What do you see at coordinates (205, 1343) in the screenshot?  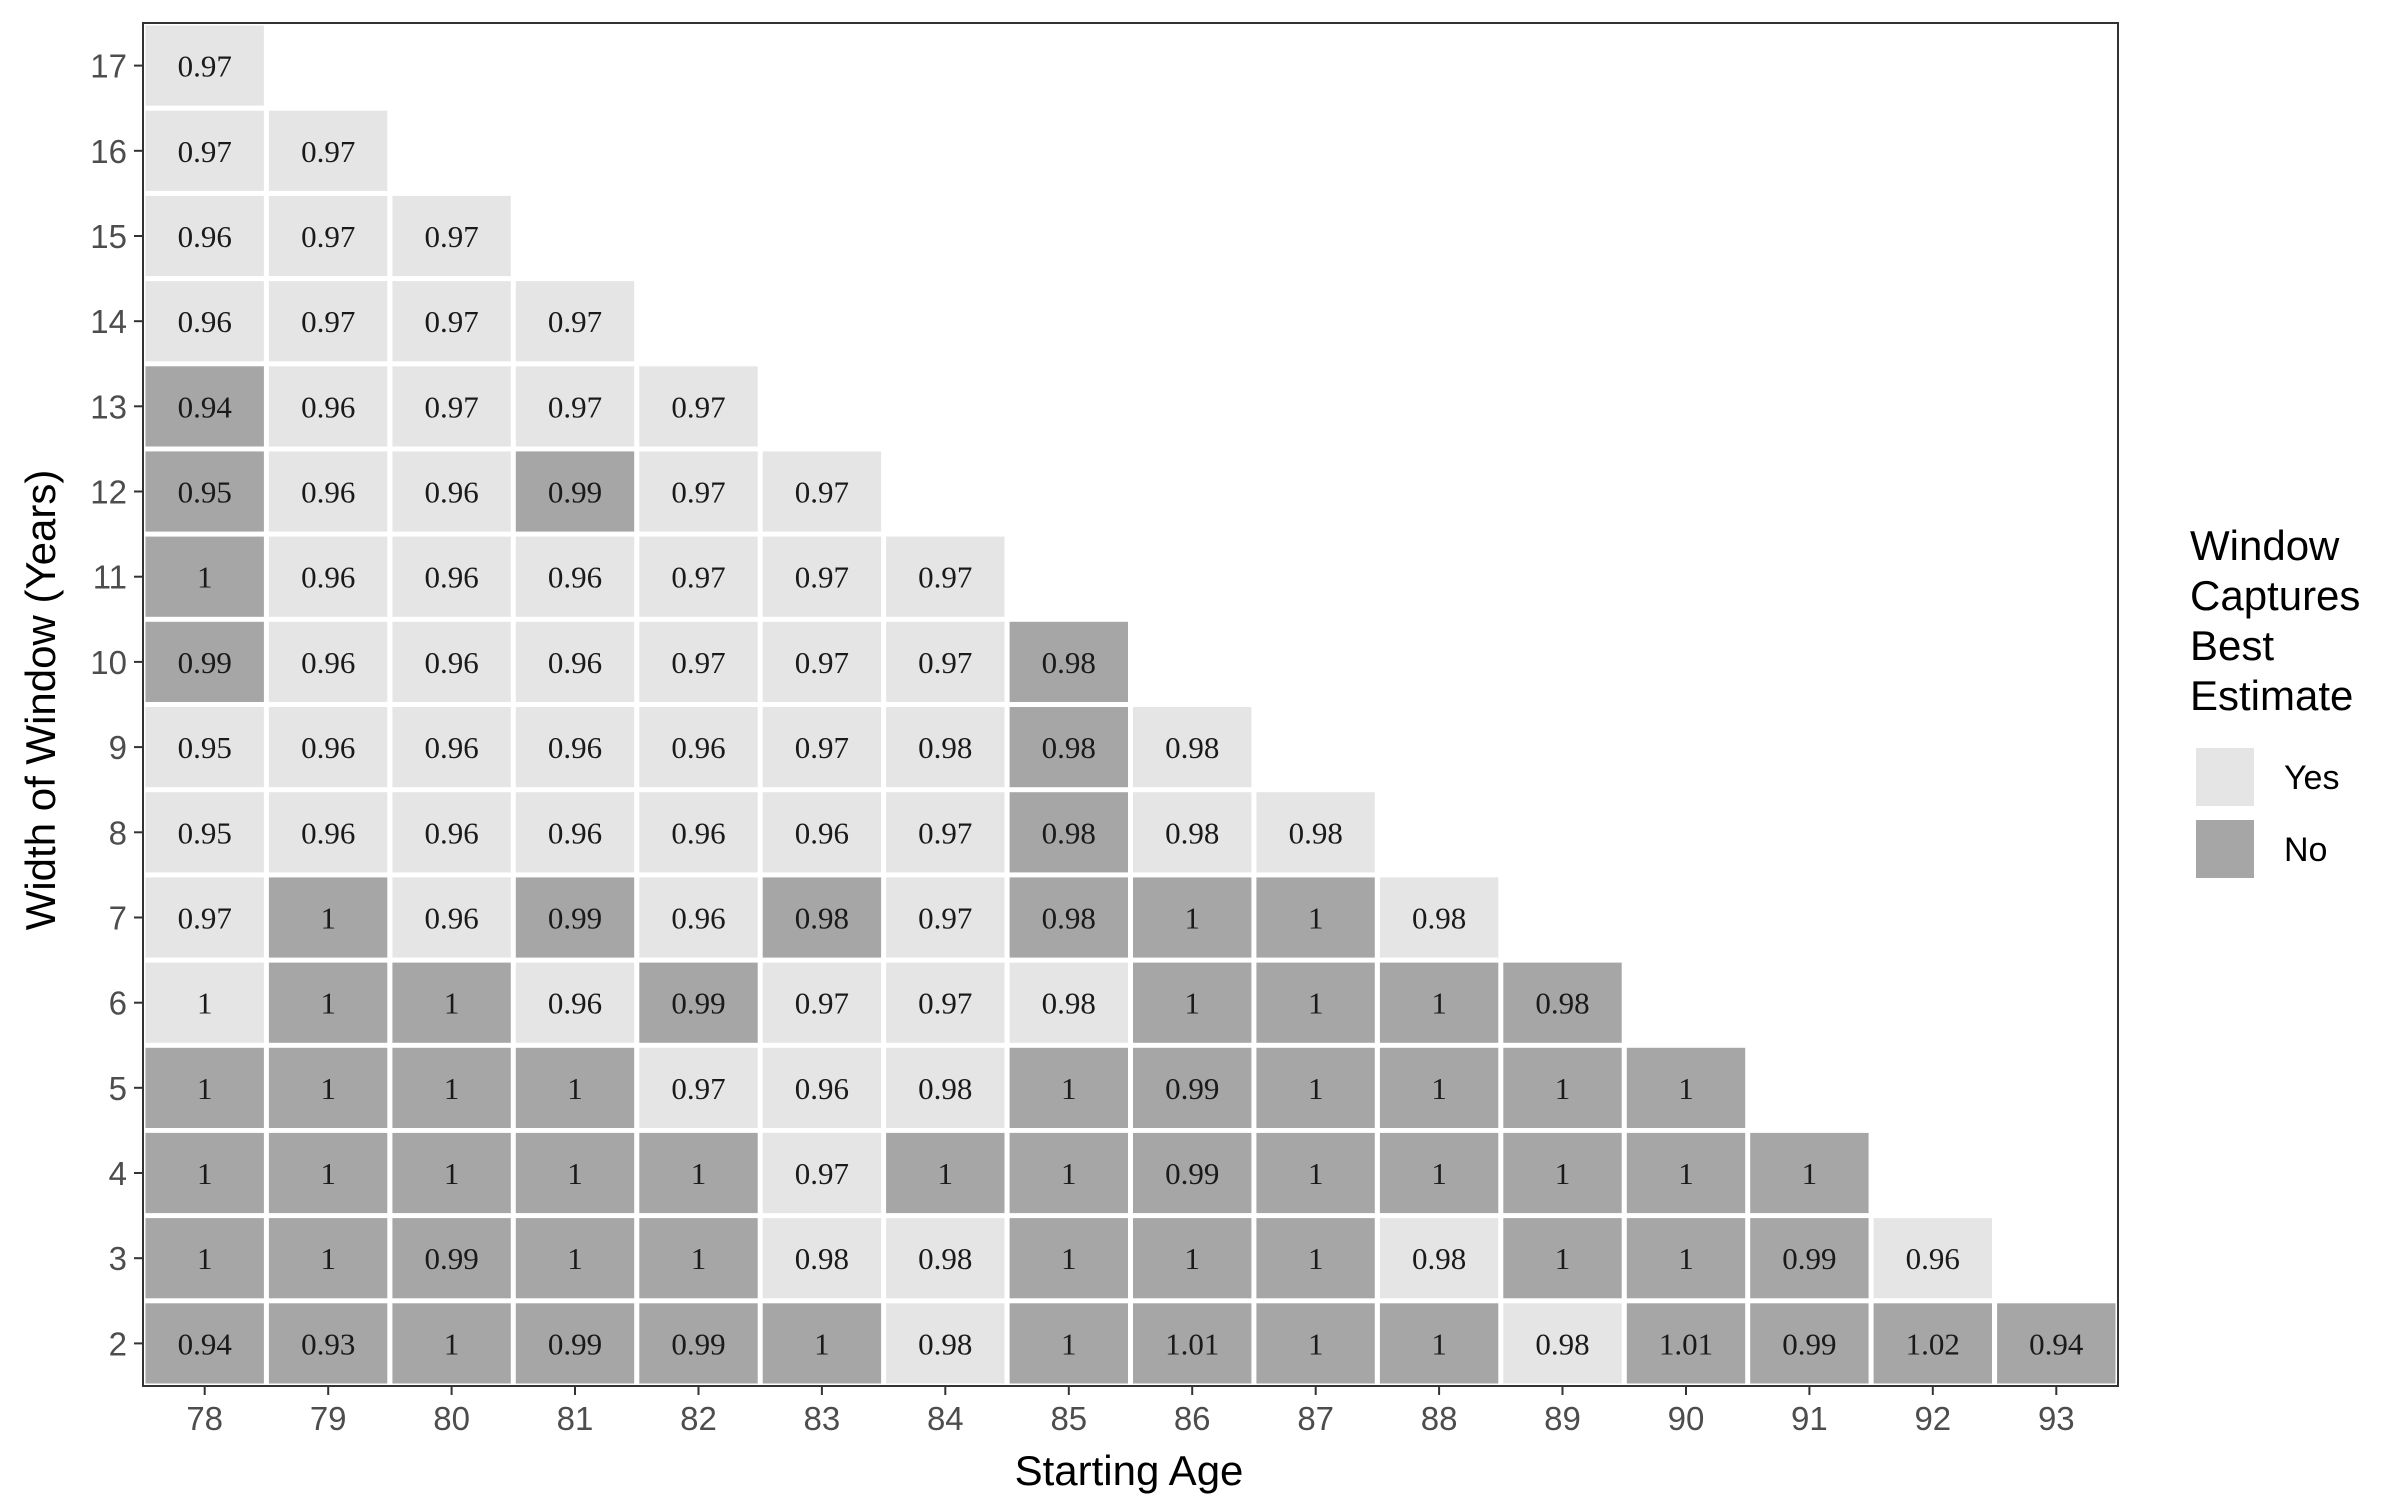 I see `cell-value-label: 0.94` at bounding box center [205, 1343].